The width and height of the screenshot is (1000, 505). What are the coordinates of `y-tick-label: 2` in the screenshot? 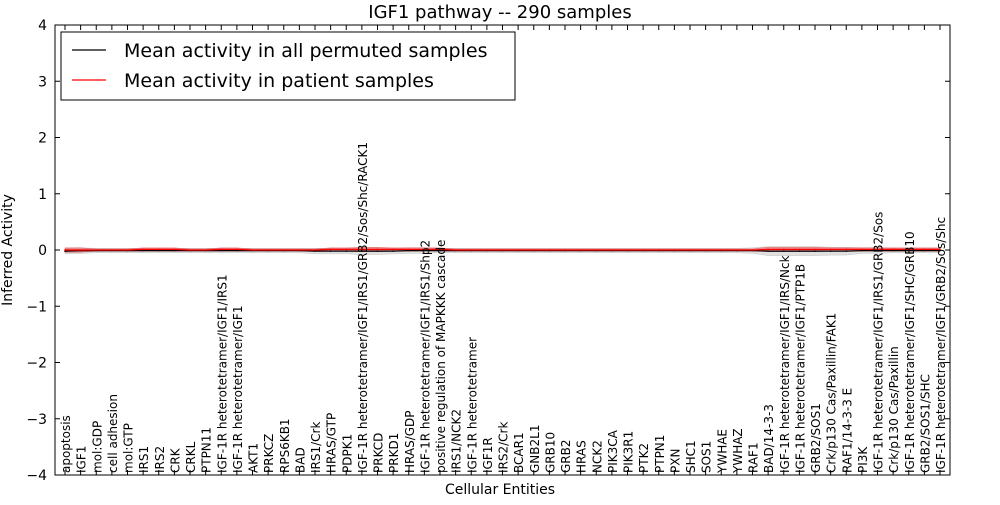 It's located at (42, 139).